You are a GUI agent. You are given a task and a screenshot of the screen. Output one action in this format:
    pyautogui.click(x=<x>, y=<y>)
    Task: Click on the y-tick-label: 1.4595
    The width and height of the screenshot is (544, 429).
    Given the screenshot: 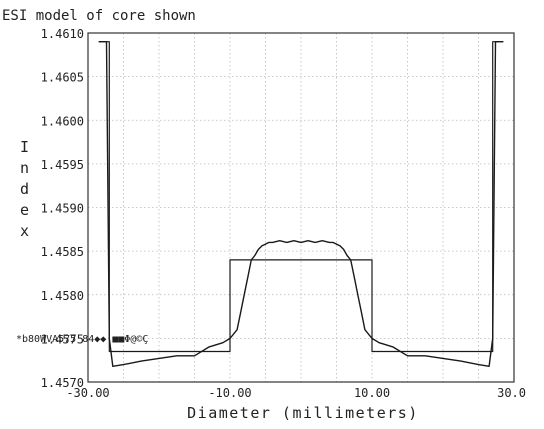 What is the action you would take?
    pyautogui.click(x=62, y=165)
    